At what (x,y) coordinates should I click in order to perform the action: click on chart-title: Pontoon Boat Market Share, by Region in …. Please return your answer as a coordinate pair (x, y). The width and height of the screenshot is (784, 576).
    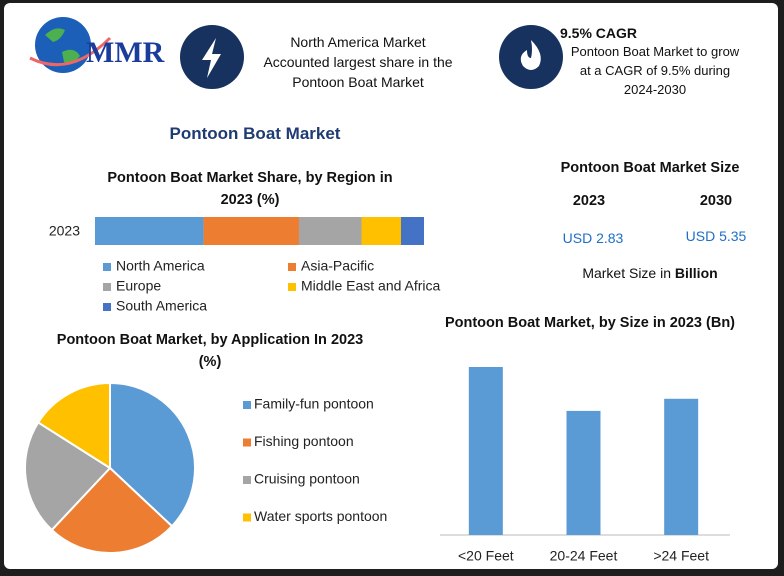
    Looking at the image, I should click on (250, 189).